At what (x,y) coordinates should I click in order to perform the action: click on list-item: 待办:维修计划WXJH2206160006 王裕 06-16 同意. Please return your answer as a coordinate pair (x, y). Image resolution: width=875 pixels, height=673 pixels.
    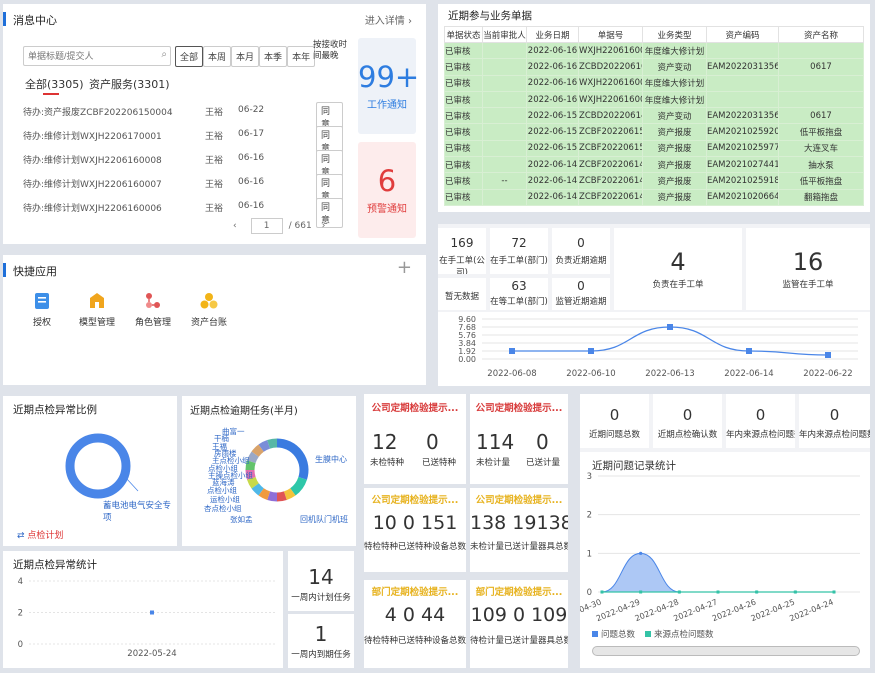
    Looking at the image, I should click on (183, 211).